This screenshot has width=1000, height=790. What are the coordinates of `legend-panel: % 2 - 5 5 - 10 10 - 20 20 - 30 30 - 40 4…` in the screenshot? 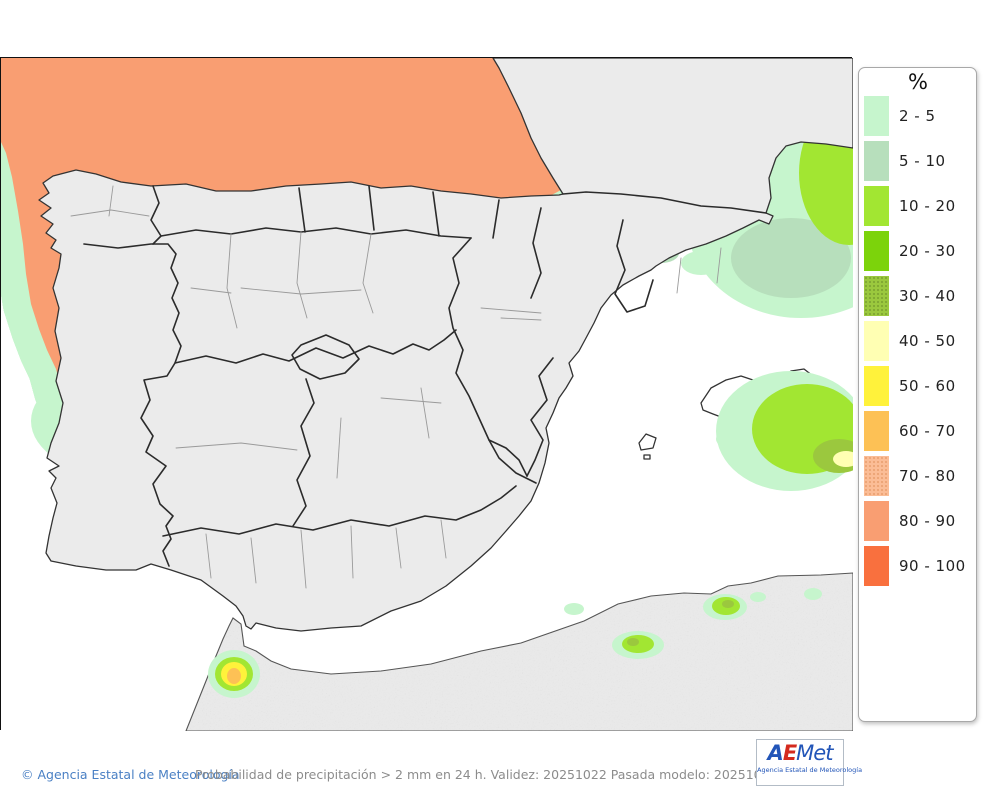 It's located at (917, 394).